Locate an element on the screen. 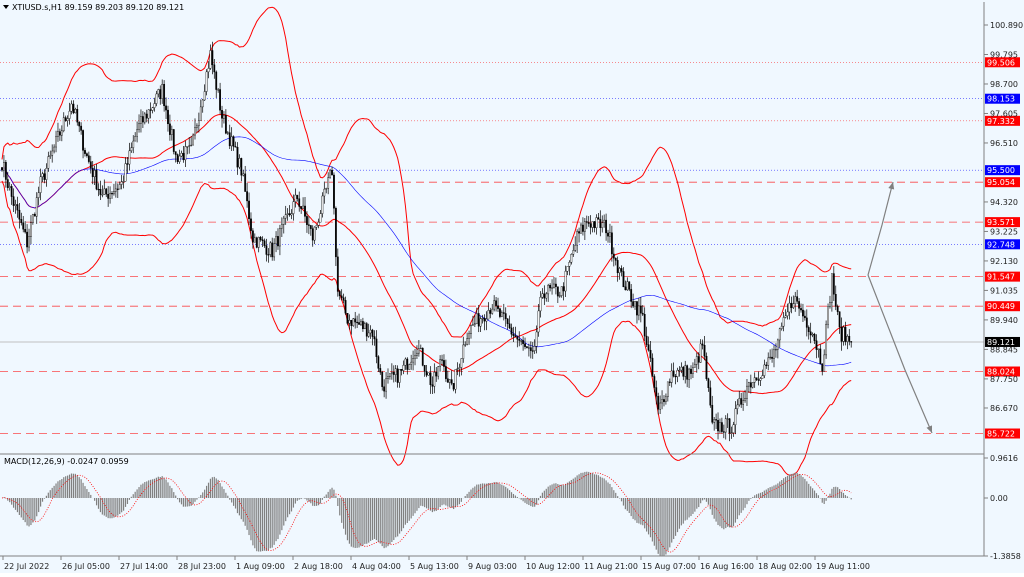  projection-arrow is located at coordinates (880, 228).